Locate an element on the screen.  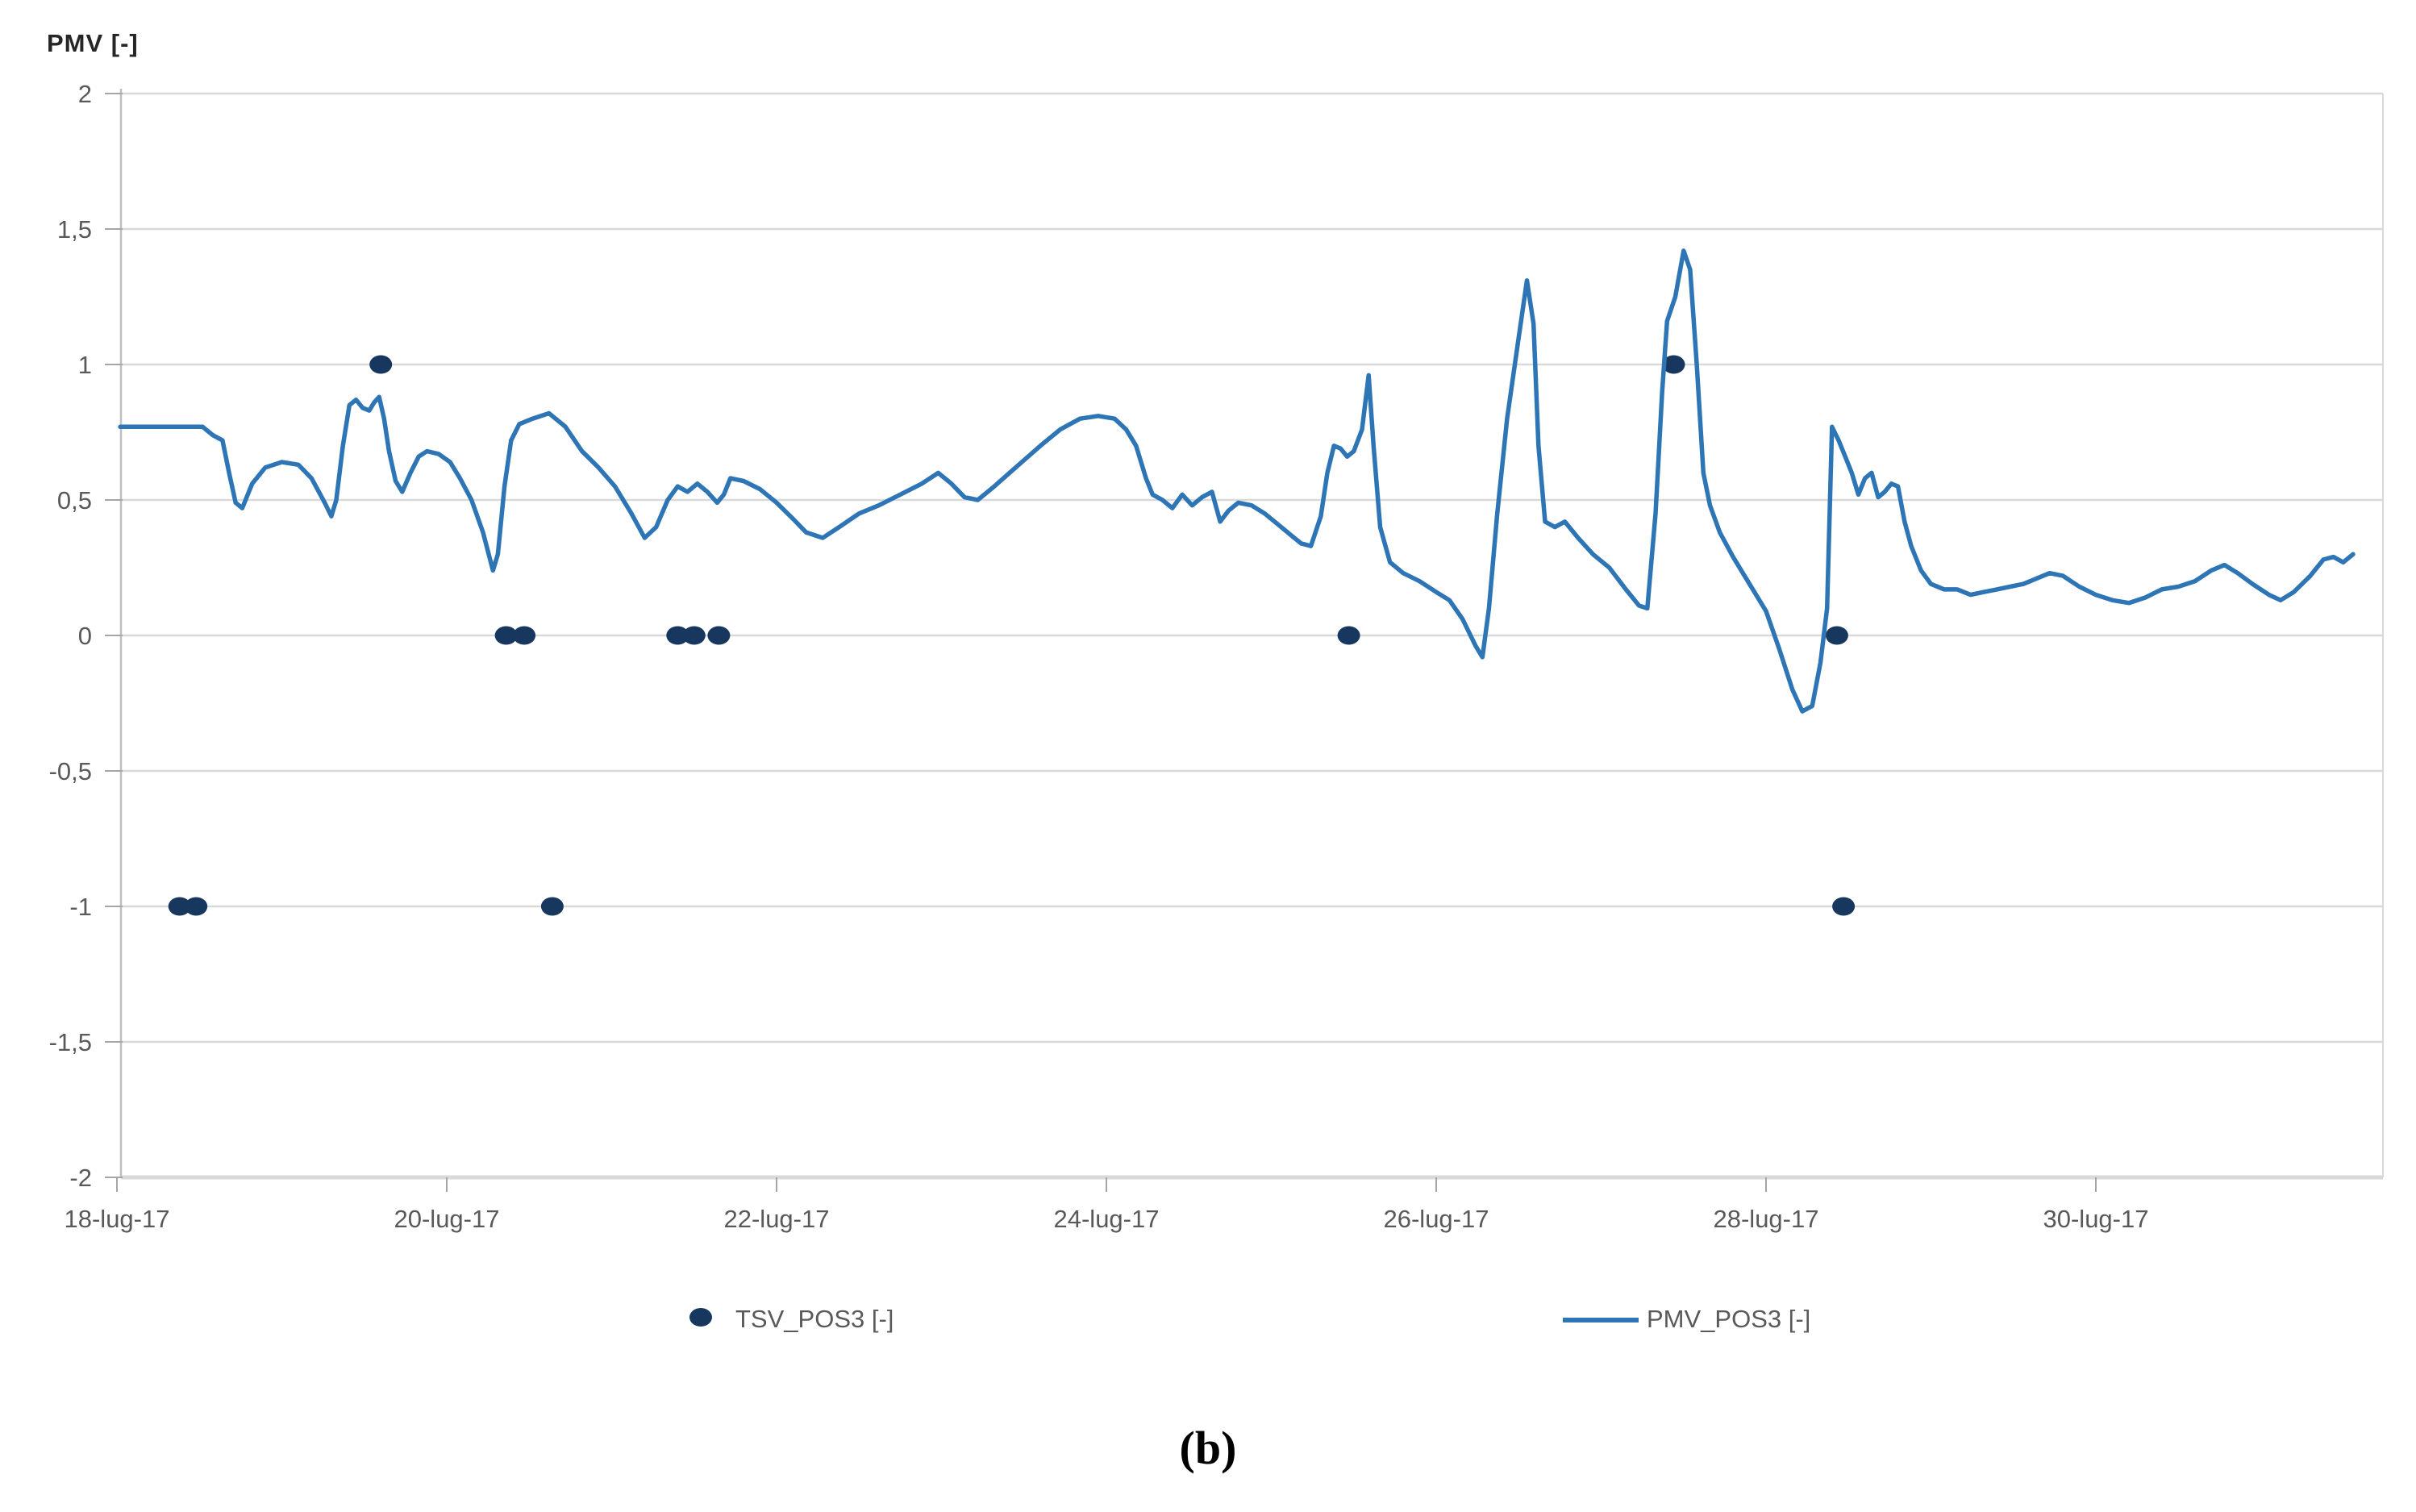
figure-caption: (b) is located at coordinates (1208, 1448).